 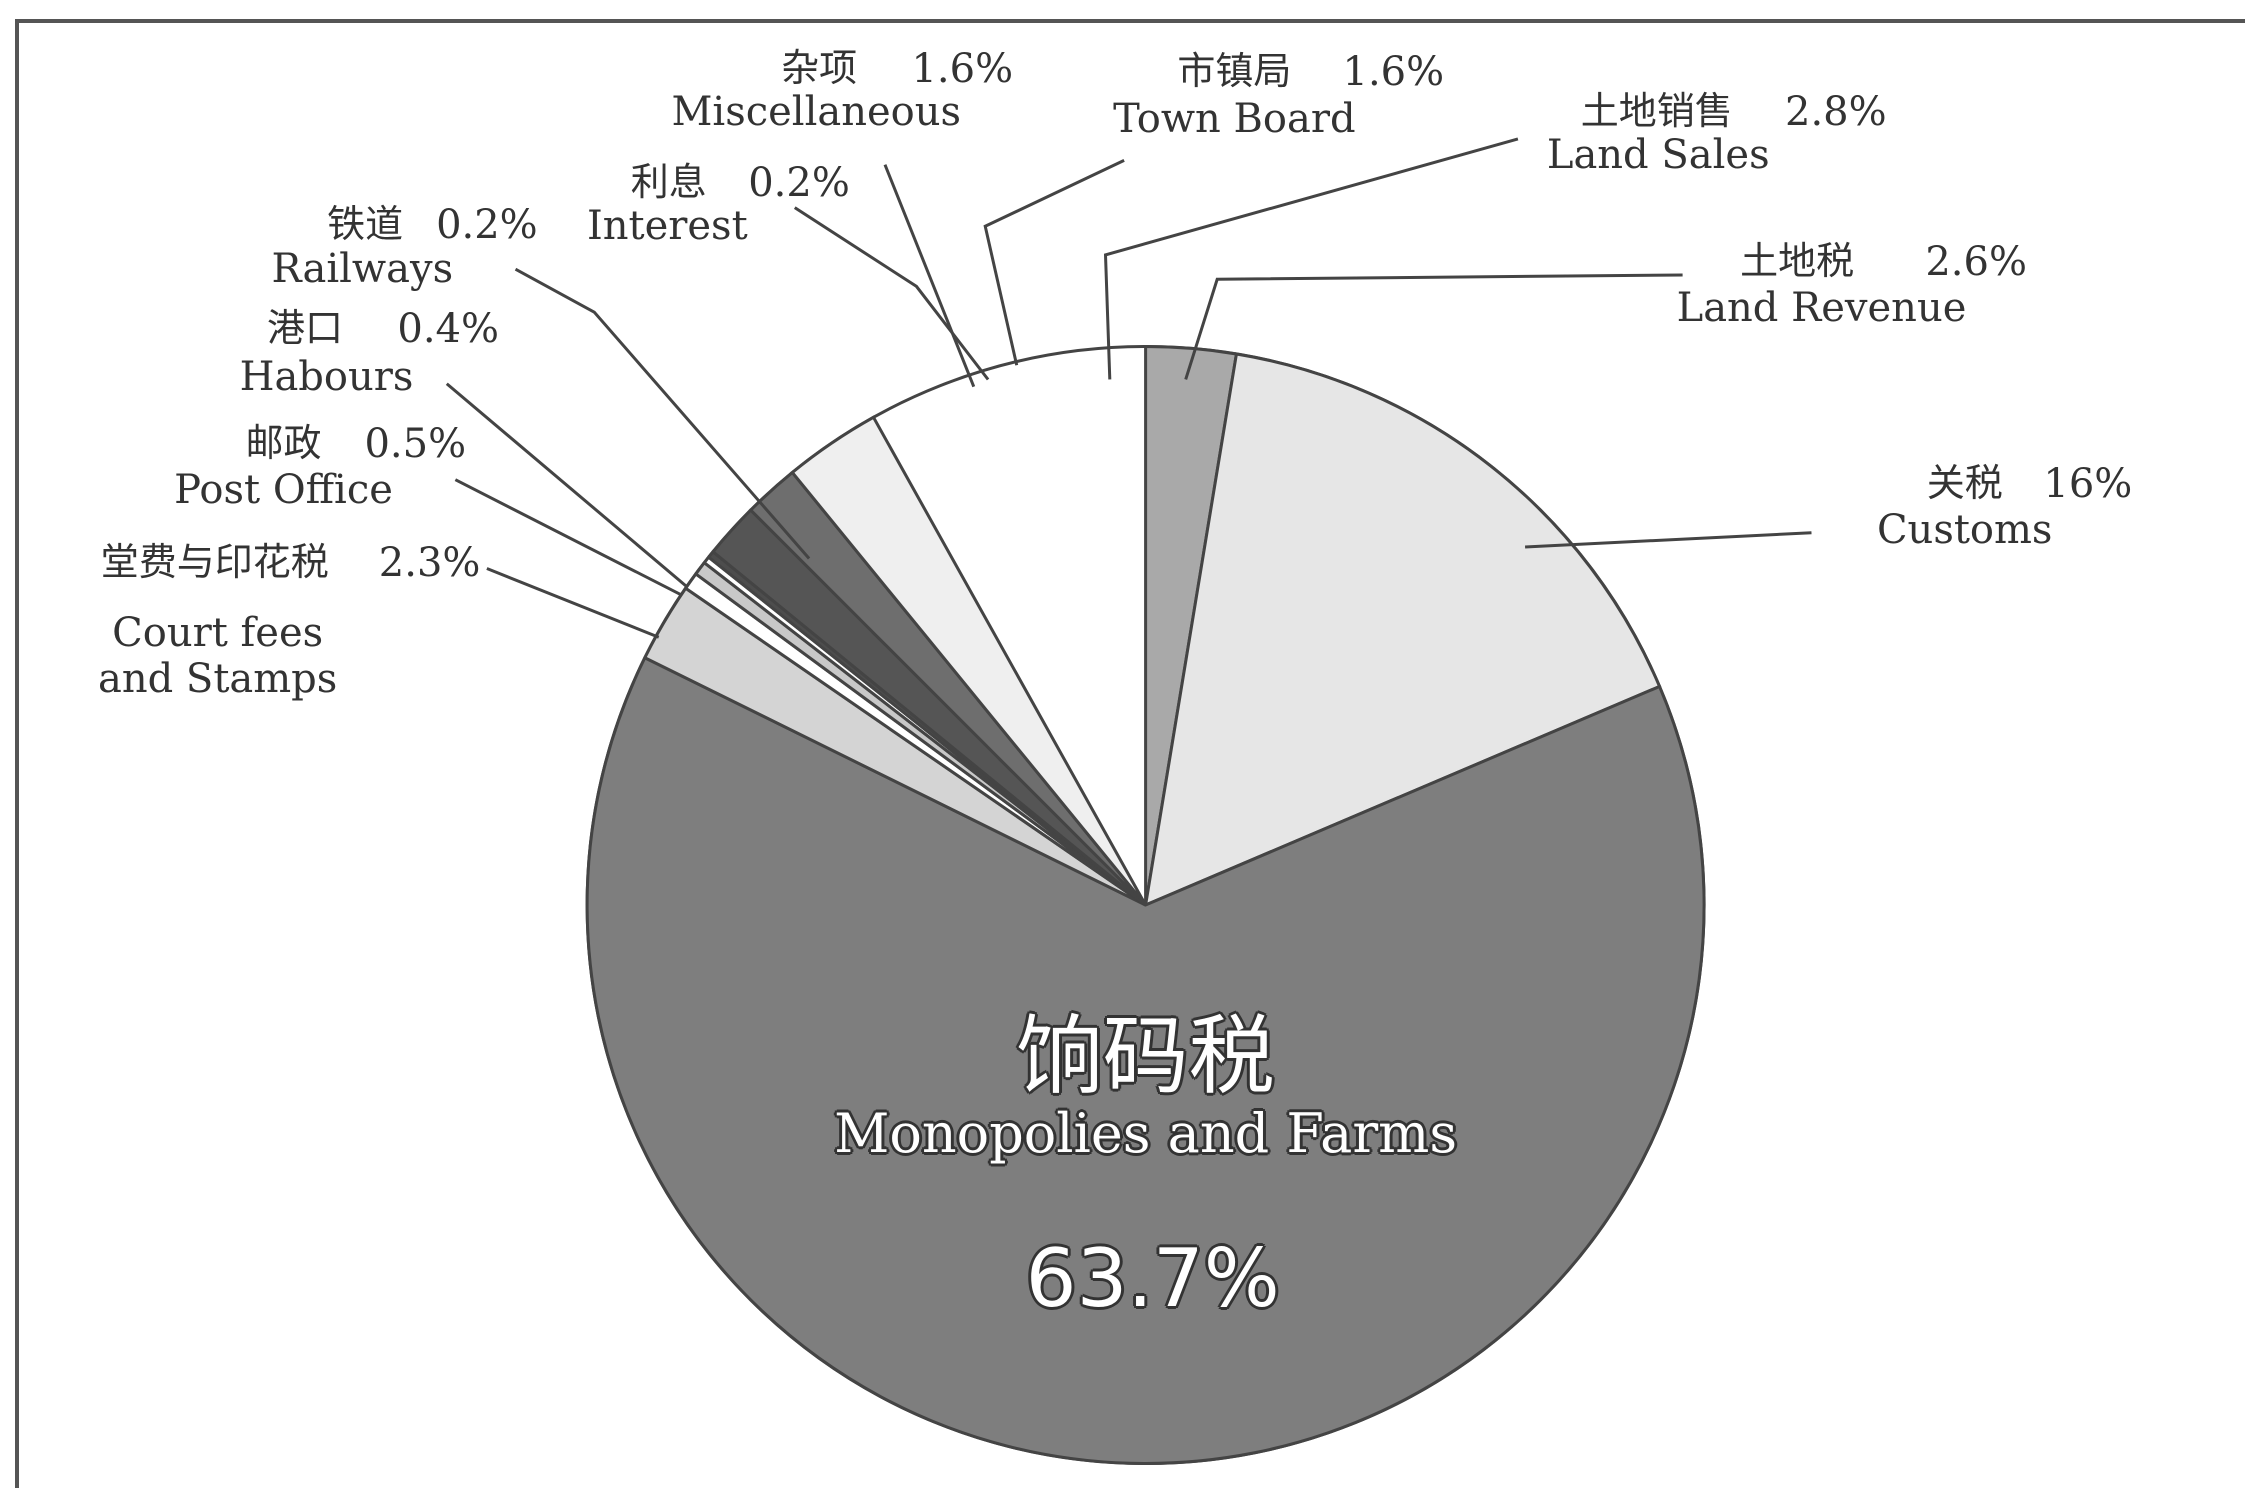 What do you see at coordinates (448, 329) in the screenshot?
I see `slice-value-label: 0.4%` at bounding box center [448, 329].